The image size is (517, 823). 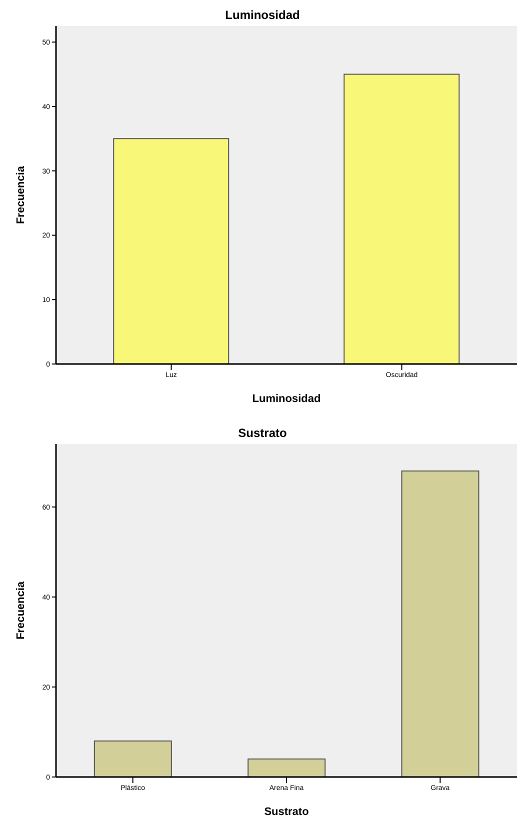 What do you see at coordinates (287, 812) in the screenshot?
I see `x-axis-title: Sustrato` at bounding box center [287, 812].